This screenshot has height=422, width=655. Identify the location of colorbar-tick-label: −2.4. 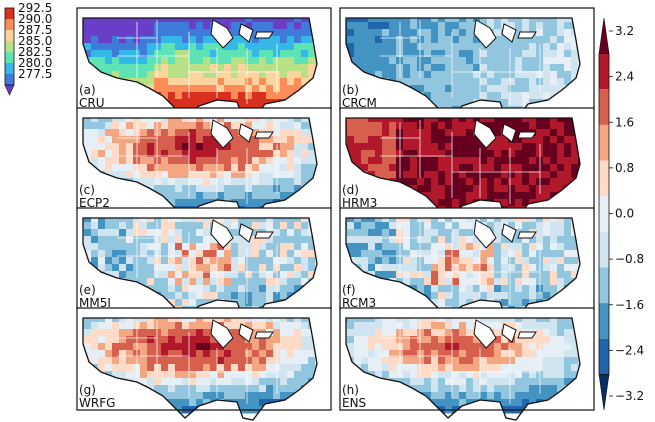
(629, 350).